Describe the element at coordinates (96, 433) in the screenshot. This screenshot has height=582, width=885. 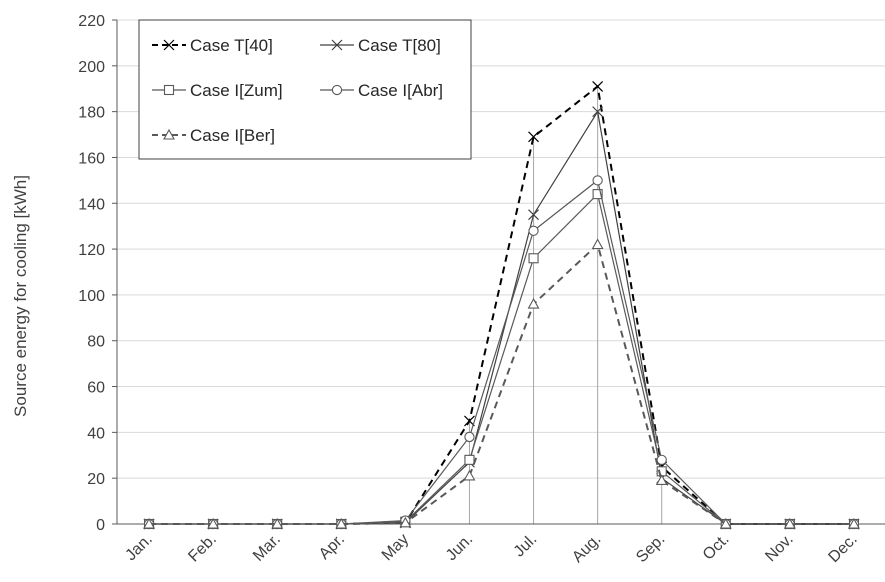
I see `y-tick-label: 40` at that location.